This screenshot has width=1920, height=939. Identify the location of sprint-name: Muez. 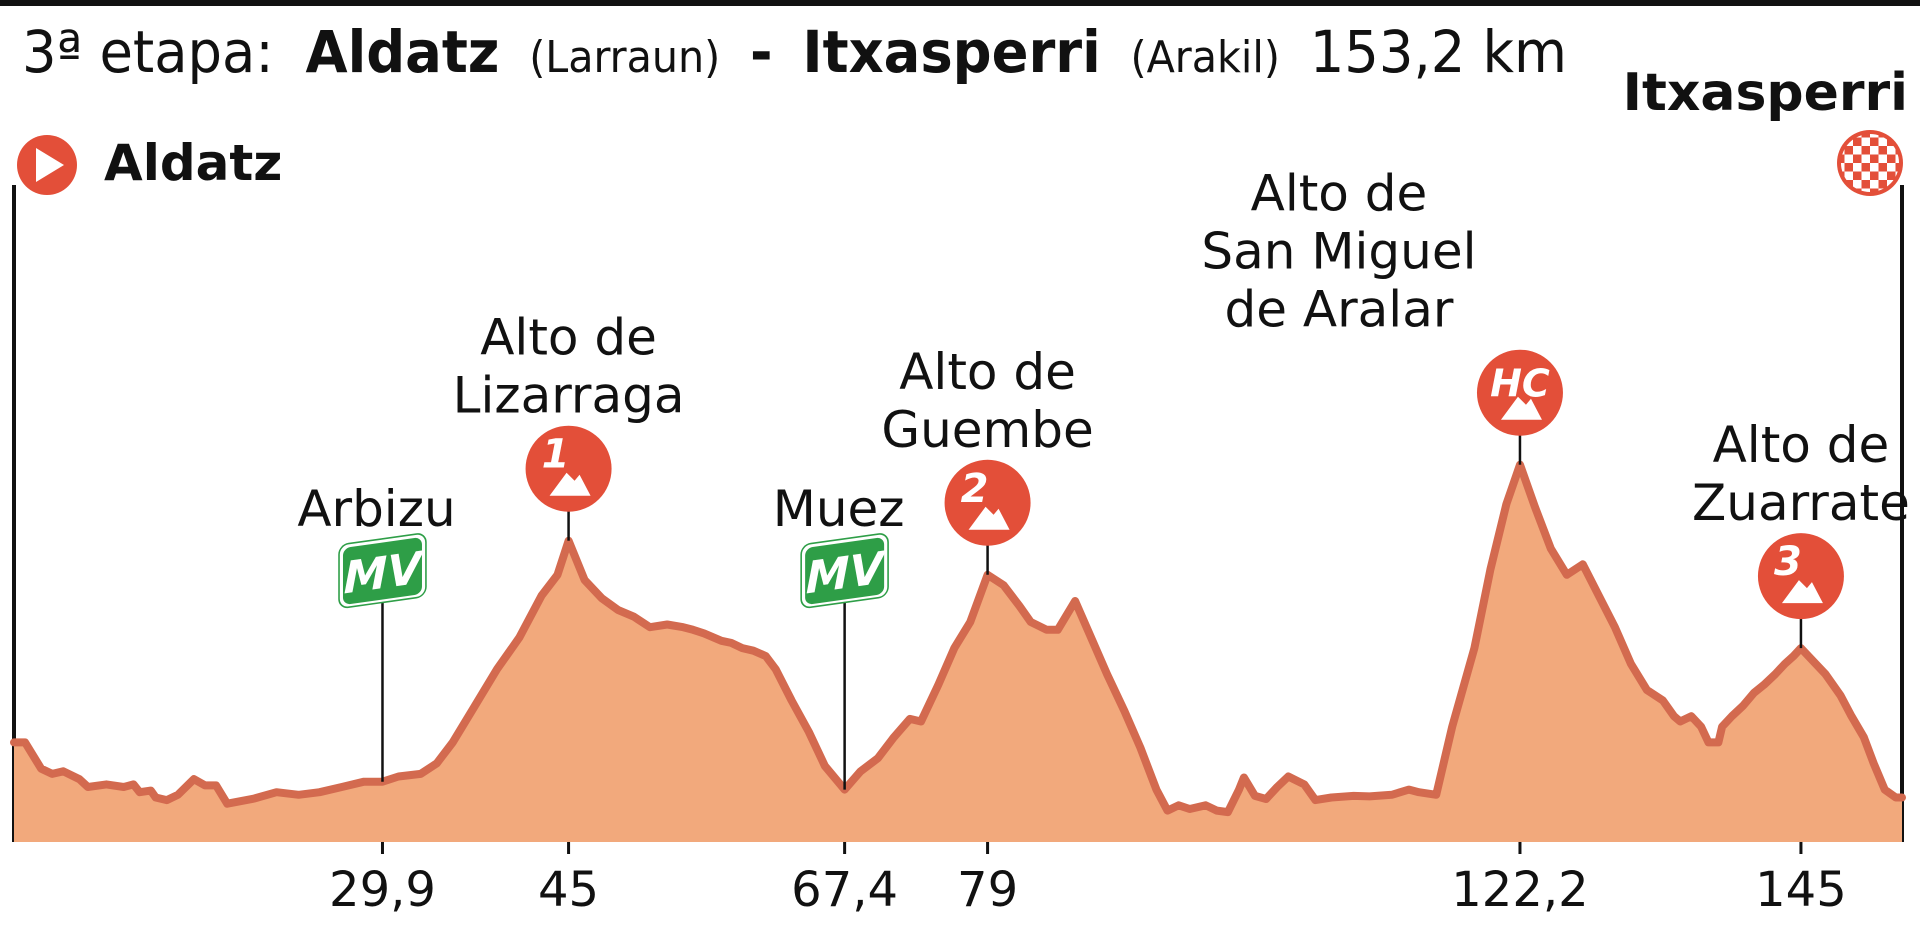
(839, 509).